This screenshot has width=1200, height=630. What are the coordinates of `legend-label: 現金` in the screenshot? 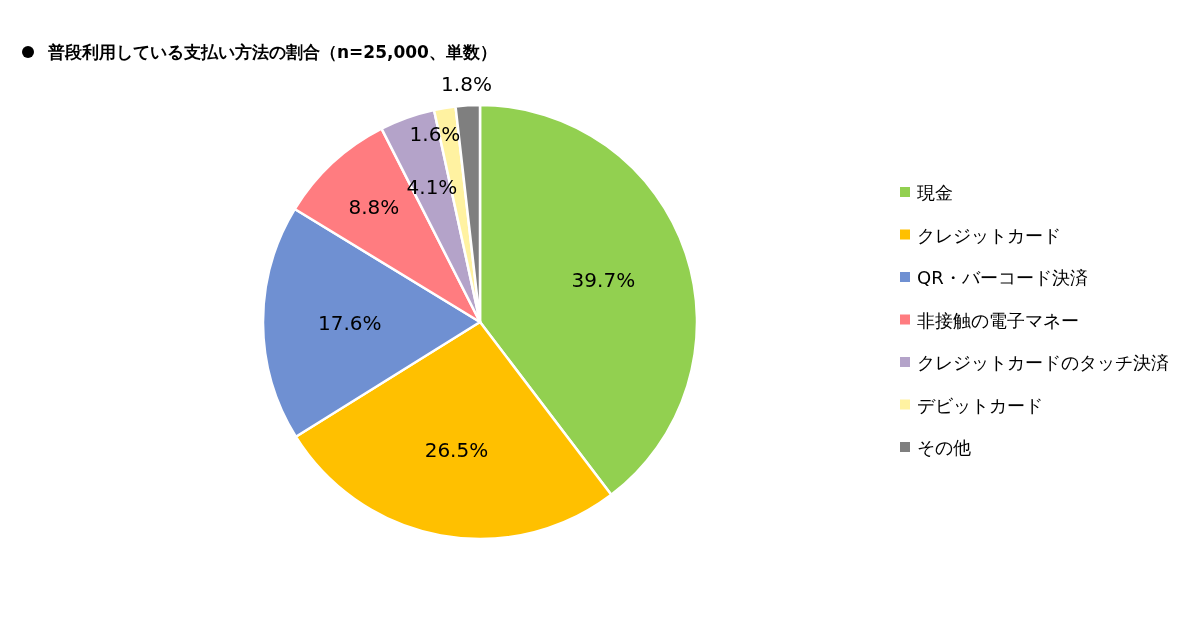 It's located at (935, 192).